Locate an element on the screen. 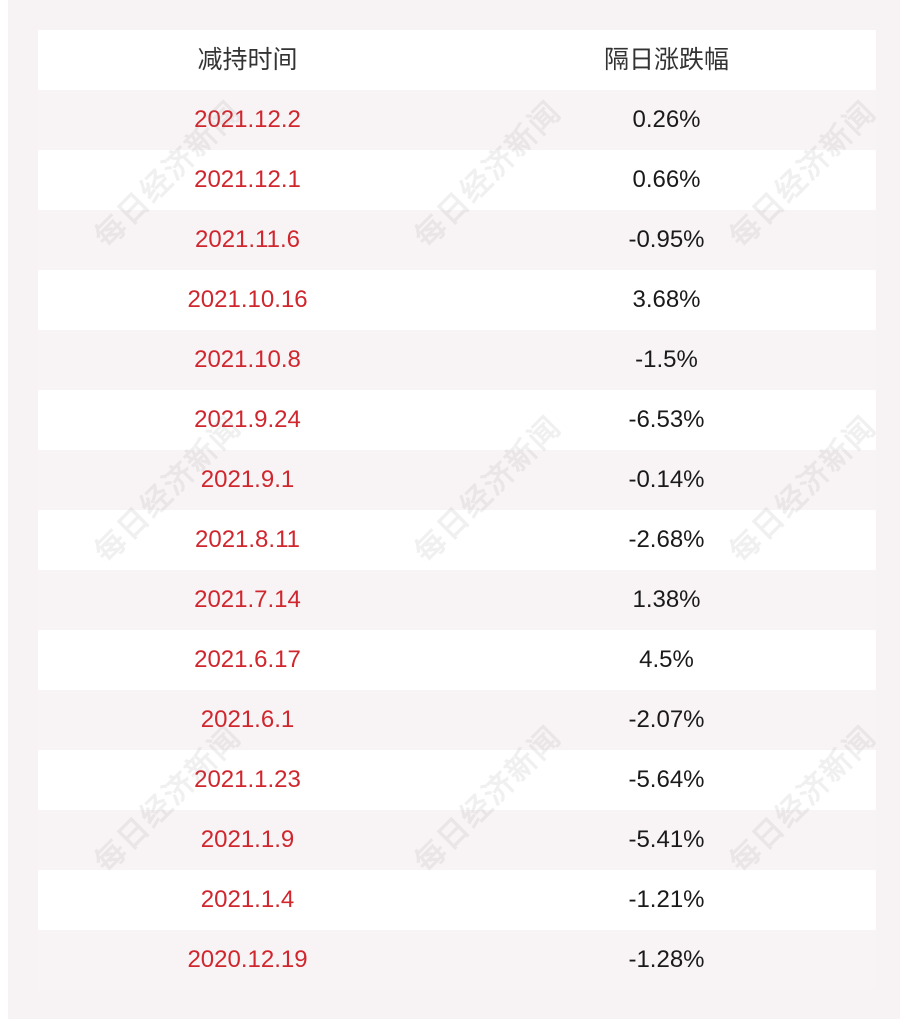 The width and height of the screenshot is (900, 1019). next-day-change-cell: 4.5% is located at coordinates (666, 659).